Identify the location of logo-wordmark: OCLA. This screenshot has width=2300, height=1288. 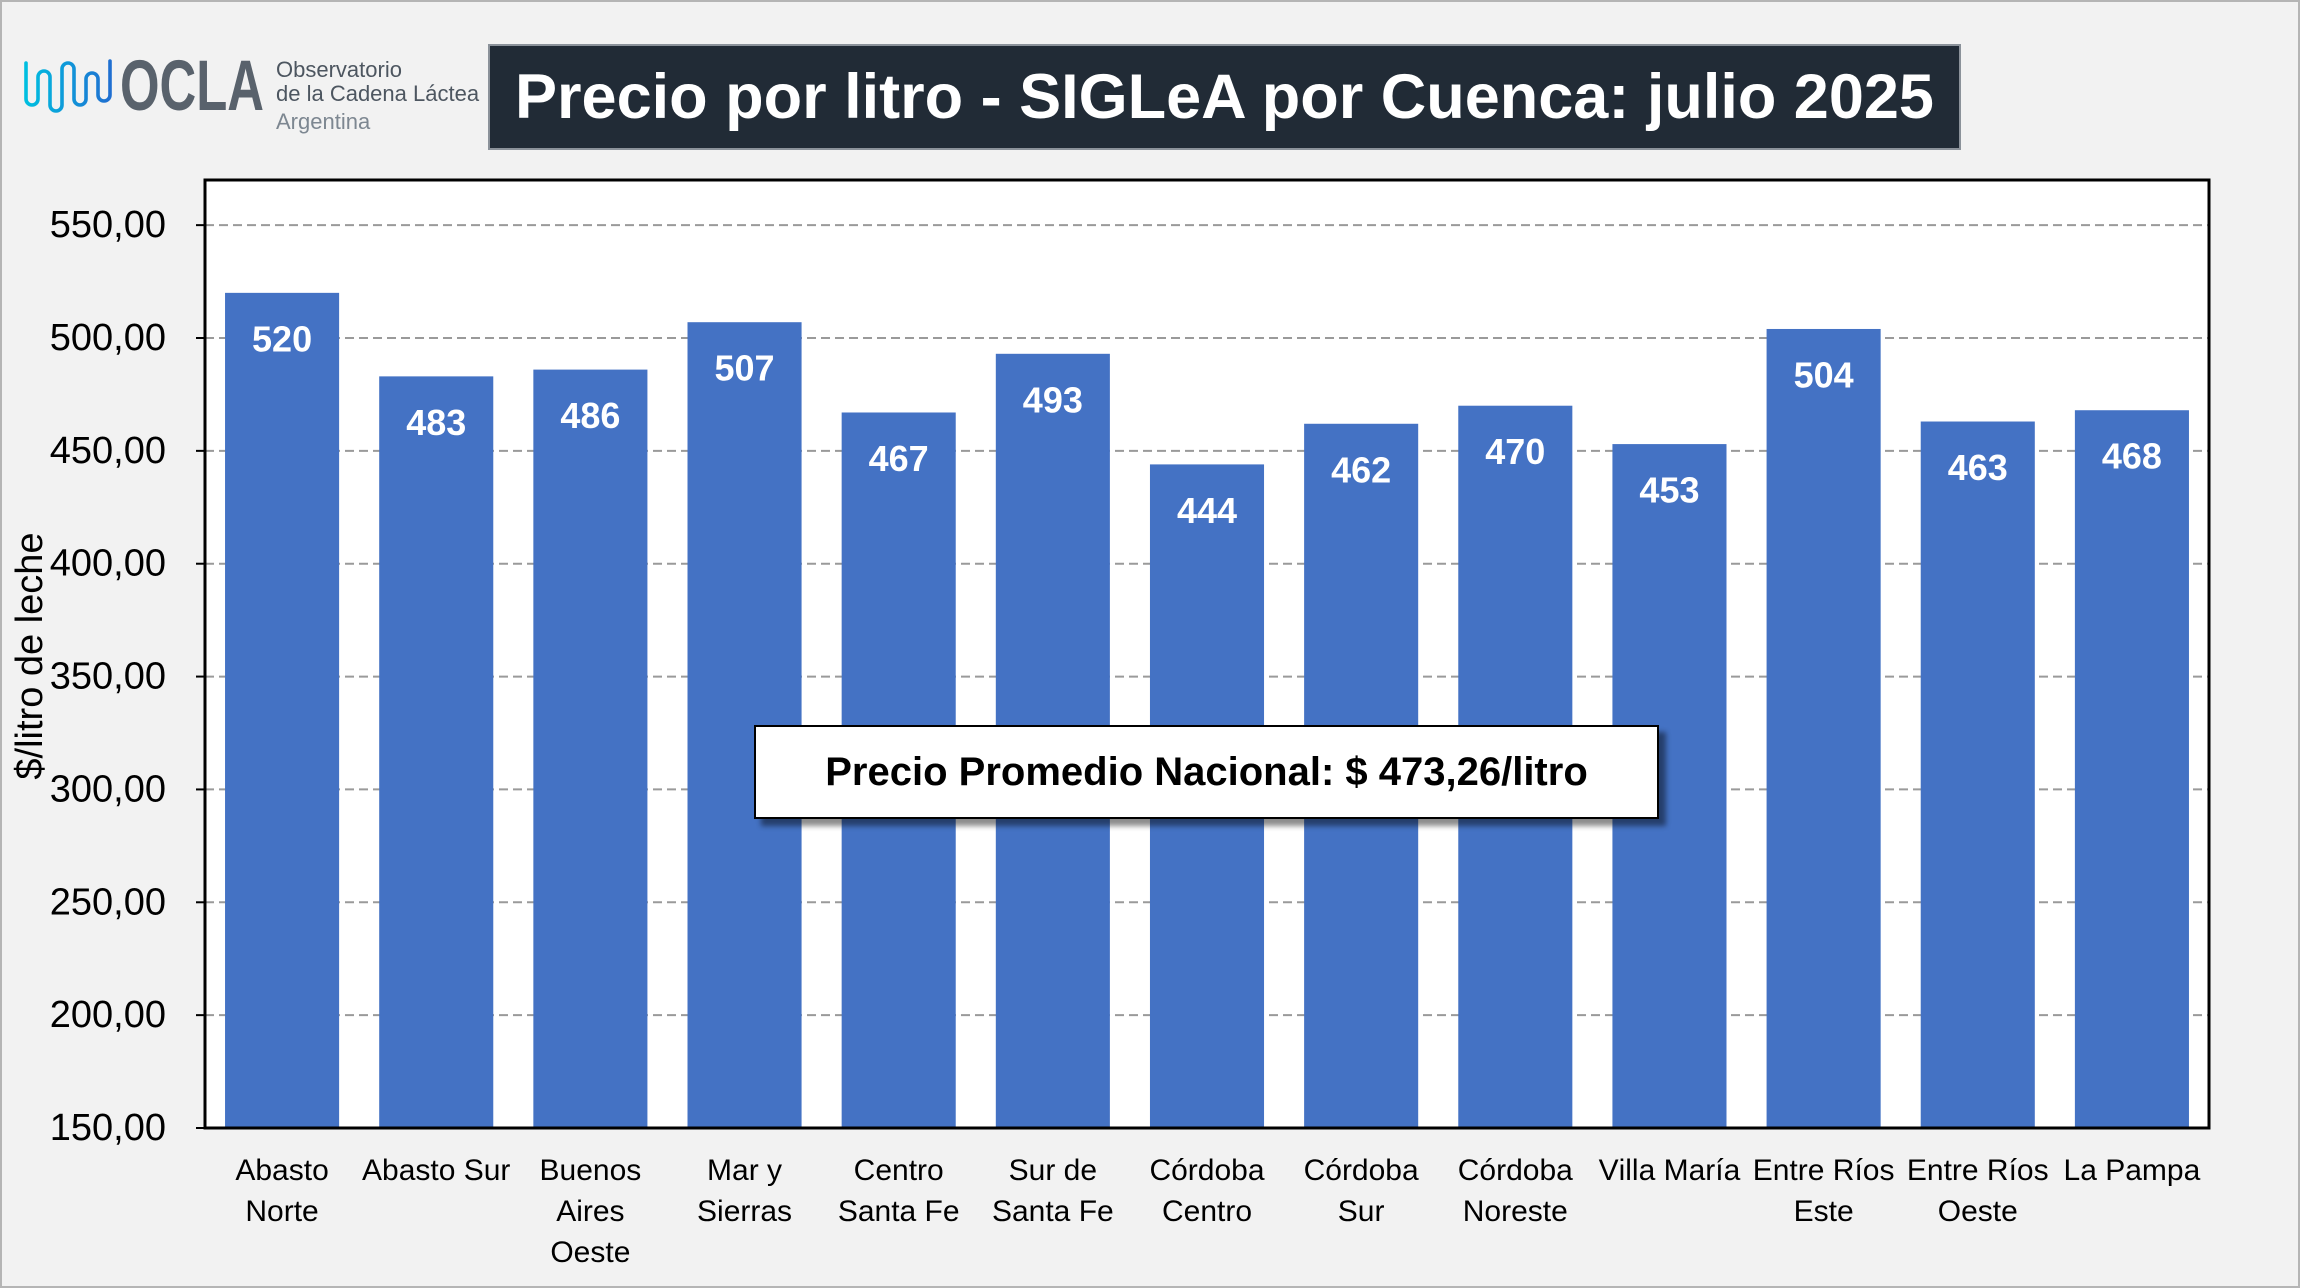
(192, 86).